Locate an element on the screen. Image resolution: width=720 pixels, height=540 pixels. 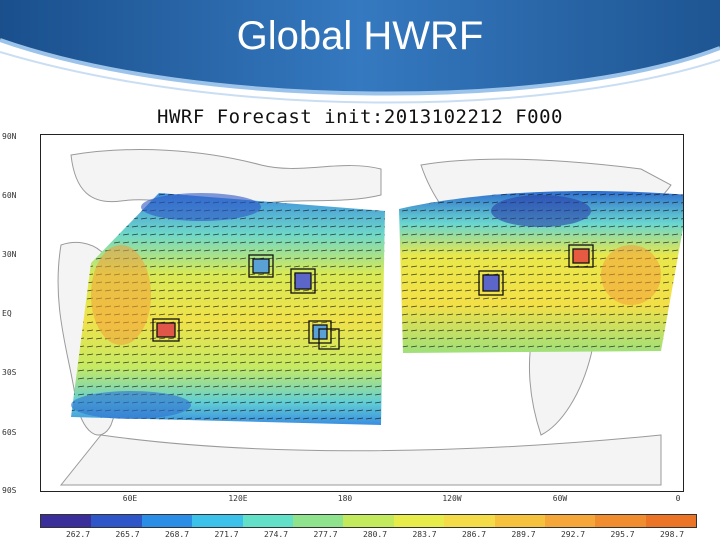
plot-title: HWRF Forecast init:2013102212 F000 is located at coordinates (360, 117).